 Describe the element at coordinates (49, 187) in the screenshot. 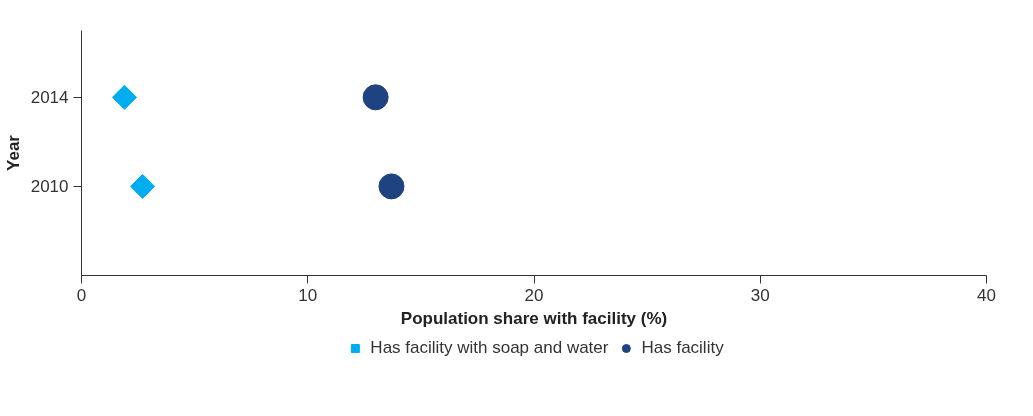

I see `y-tick-label: 2010` at that location.